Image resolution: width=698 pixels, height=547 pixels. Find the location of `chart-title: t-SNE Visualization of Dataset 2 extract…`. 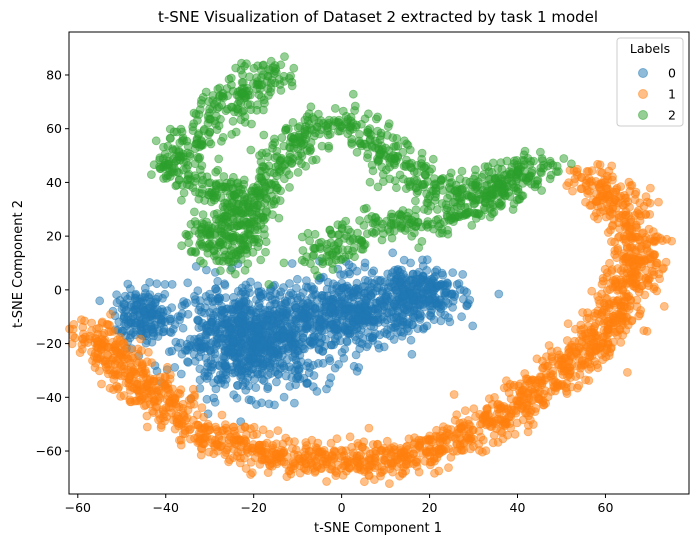

chart-title: t-SNE Visualization of Dataset 2 extract… is located at coordinates (378, 17).